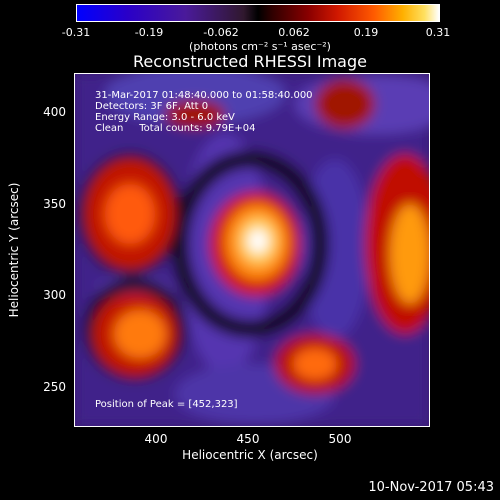 Image resolution: width=500 pixels, height=500 pixels. What do you see at coordinates (76, 32) in the screenshot?
I see `colorbar-tick: -0.31` at bounding box center [76, 32].